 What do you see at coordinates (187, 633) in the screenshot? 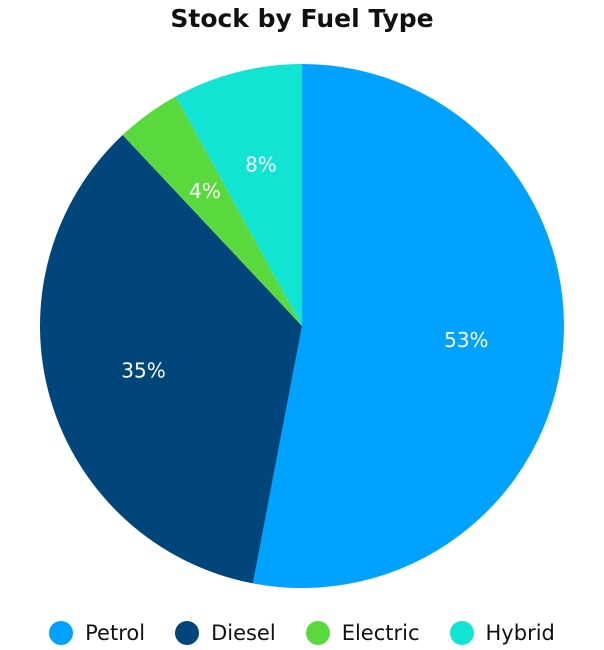
I see `legend-swatch-diesel` at bounding box center [187, 633].